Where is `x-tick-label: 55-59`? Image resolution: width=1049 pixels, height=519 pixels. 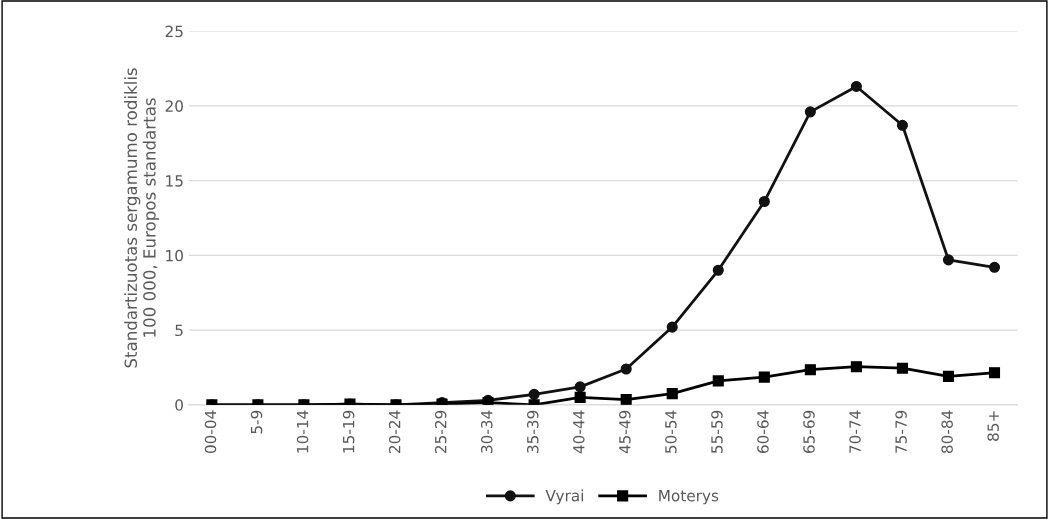 x-tick-label: 55-59 is located at coordinates (717, 431).